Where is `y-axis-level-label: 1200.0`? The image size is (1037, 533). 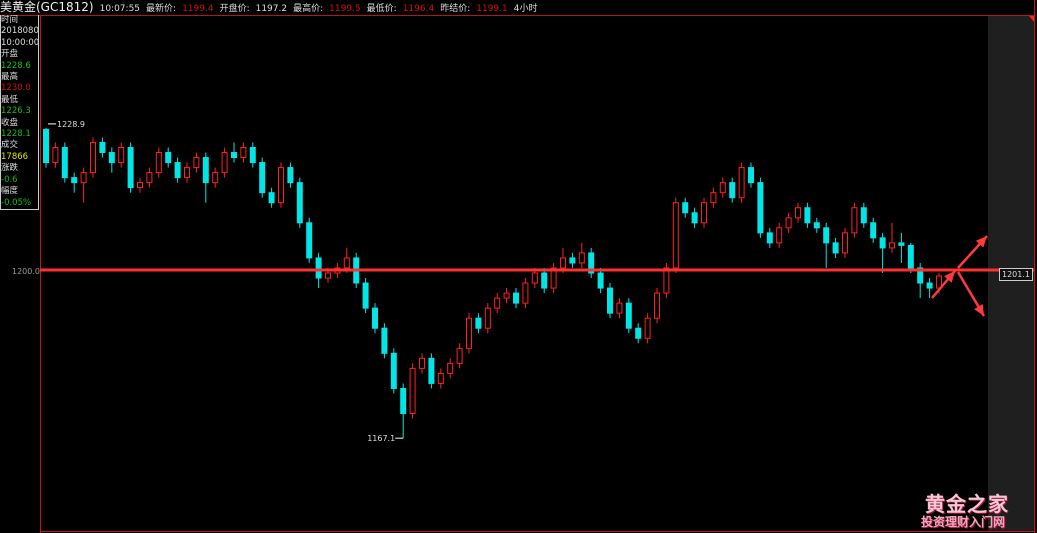
y-axis-level-label: 1200.0 is located at coordinates (26, 271).